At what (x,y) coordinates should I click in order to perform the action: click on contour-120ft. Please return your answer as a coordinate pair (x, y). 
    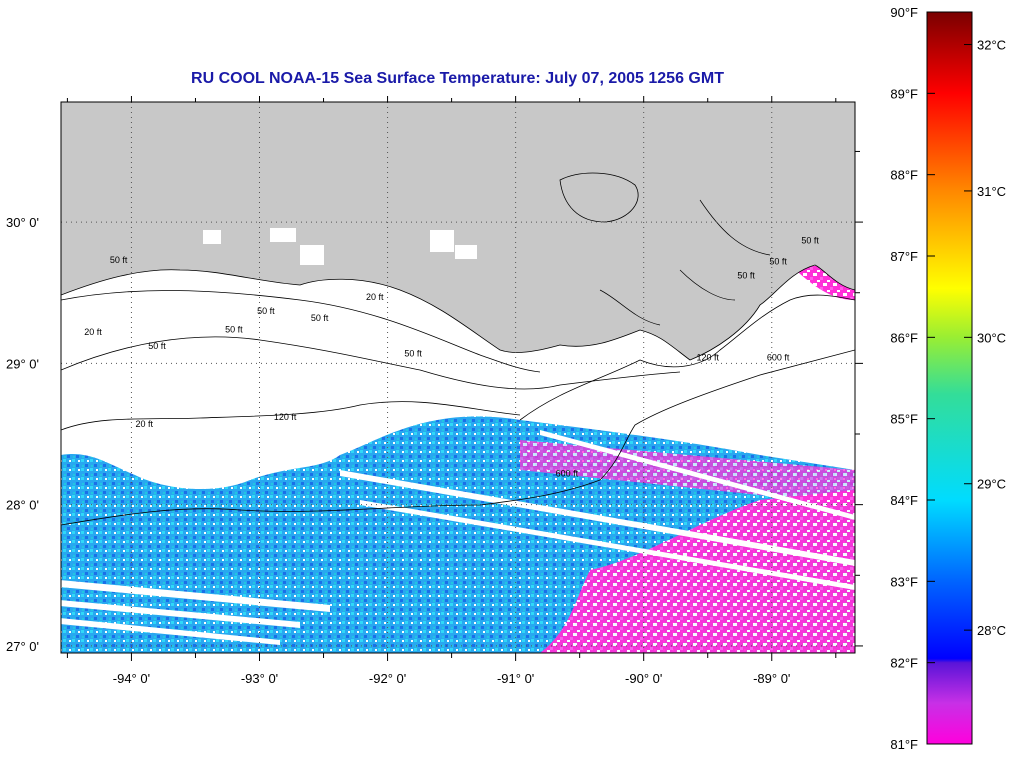
    Looking at the image, I should click on (291, 416).